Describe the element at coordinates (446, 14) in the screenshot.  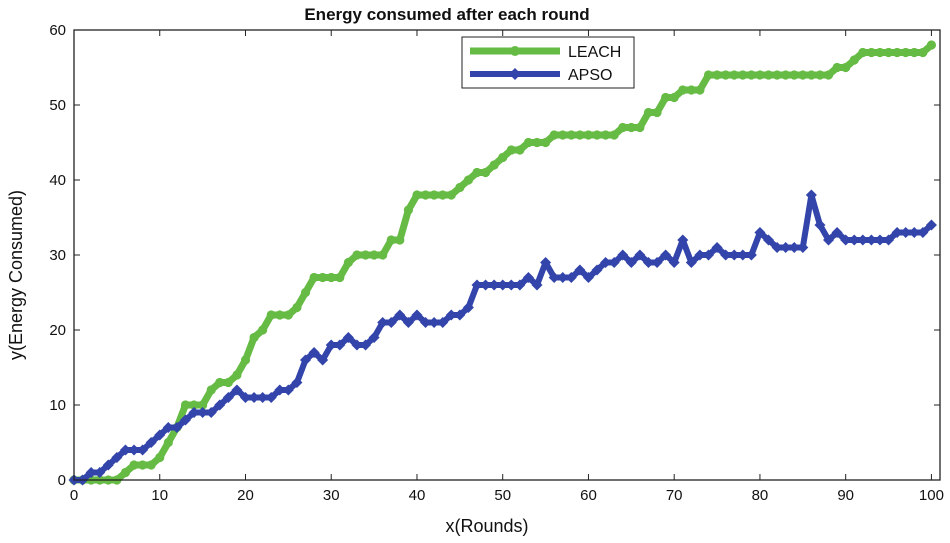
I see `chart-title: Energy consumed after each round` at that location.